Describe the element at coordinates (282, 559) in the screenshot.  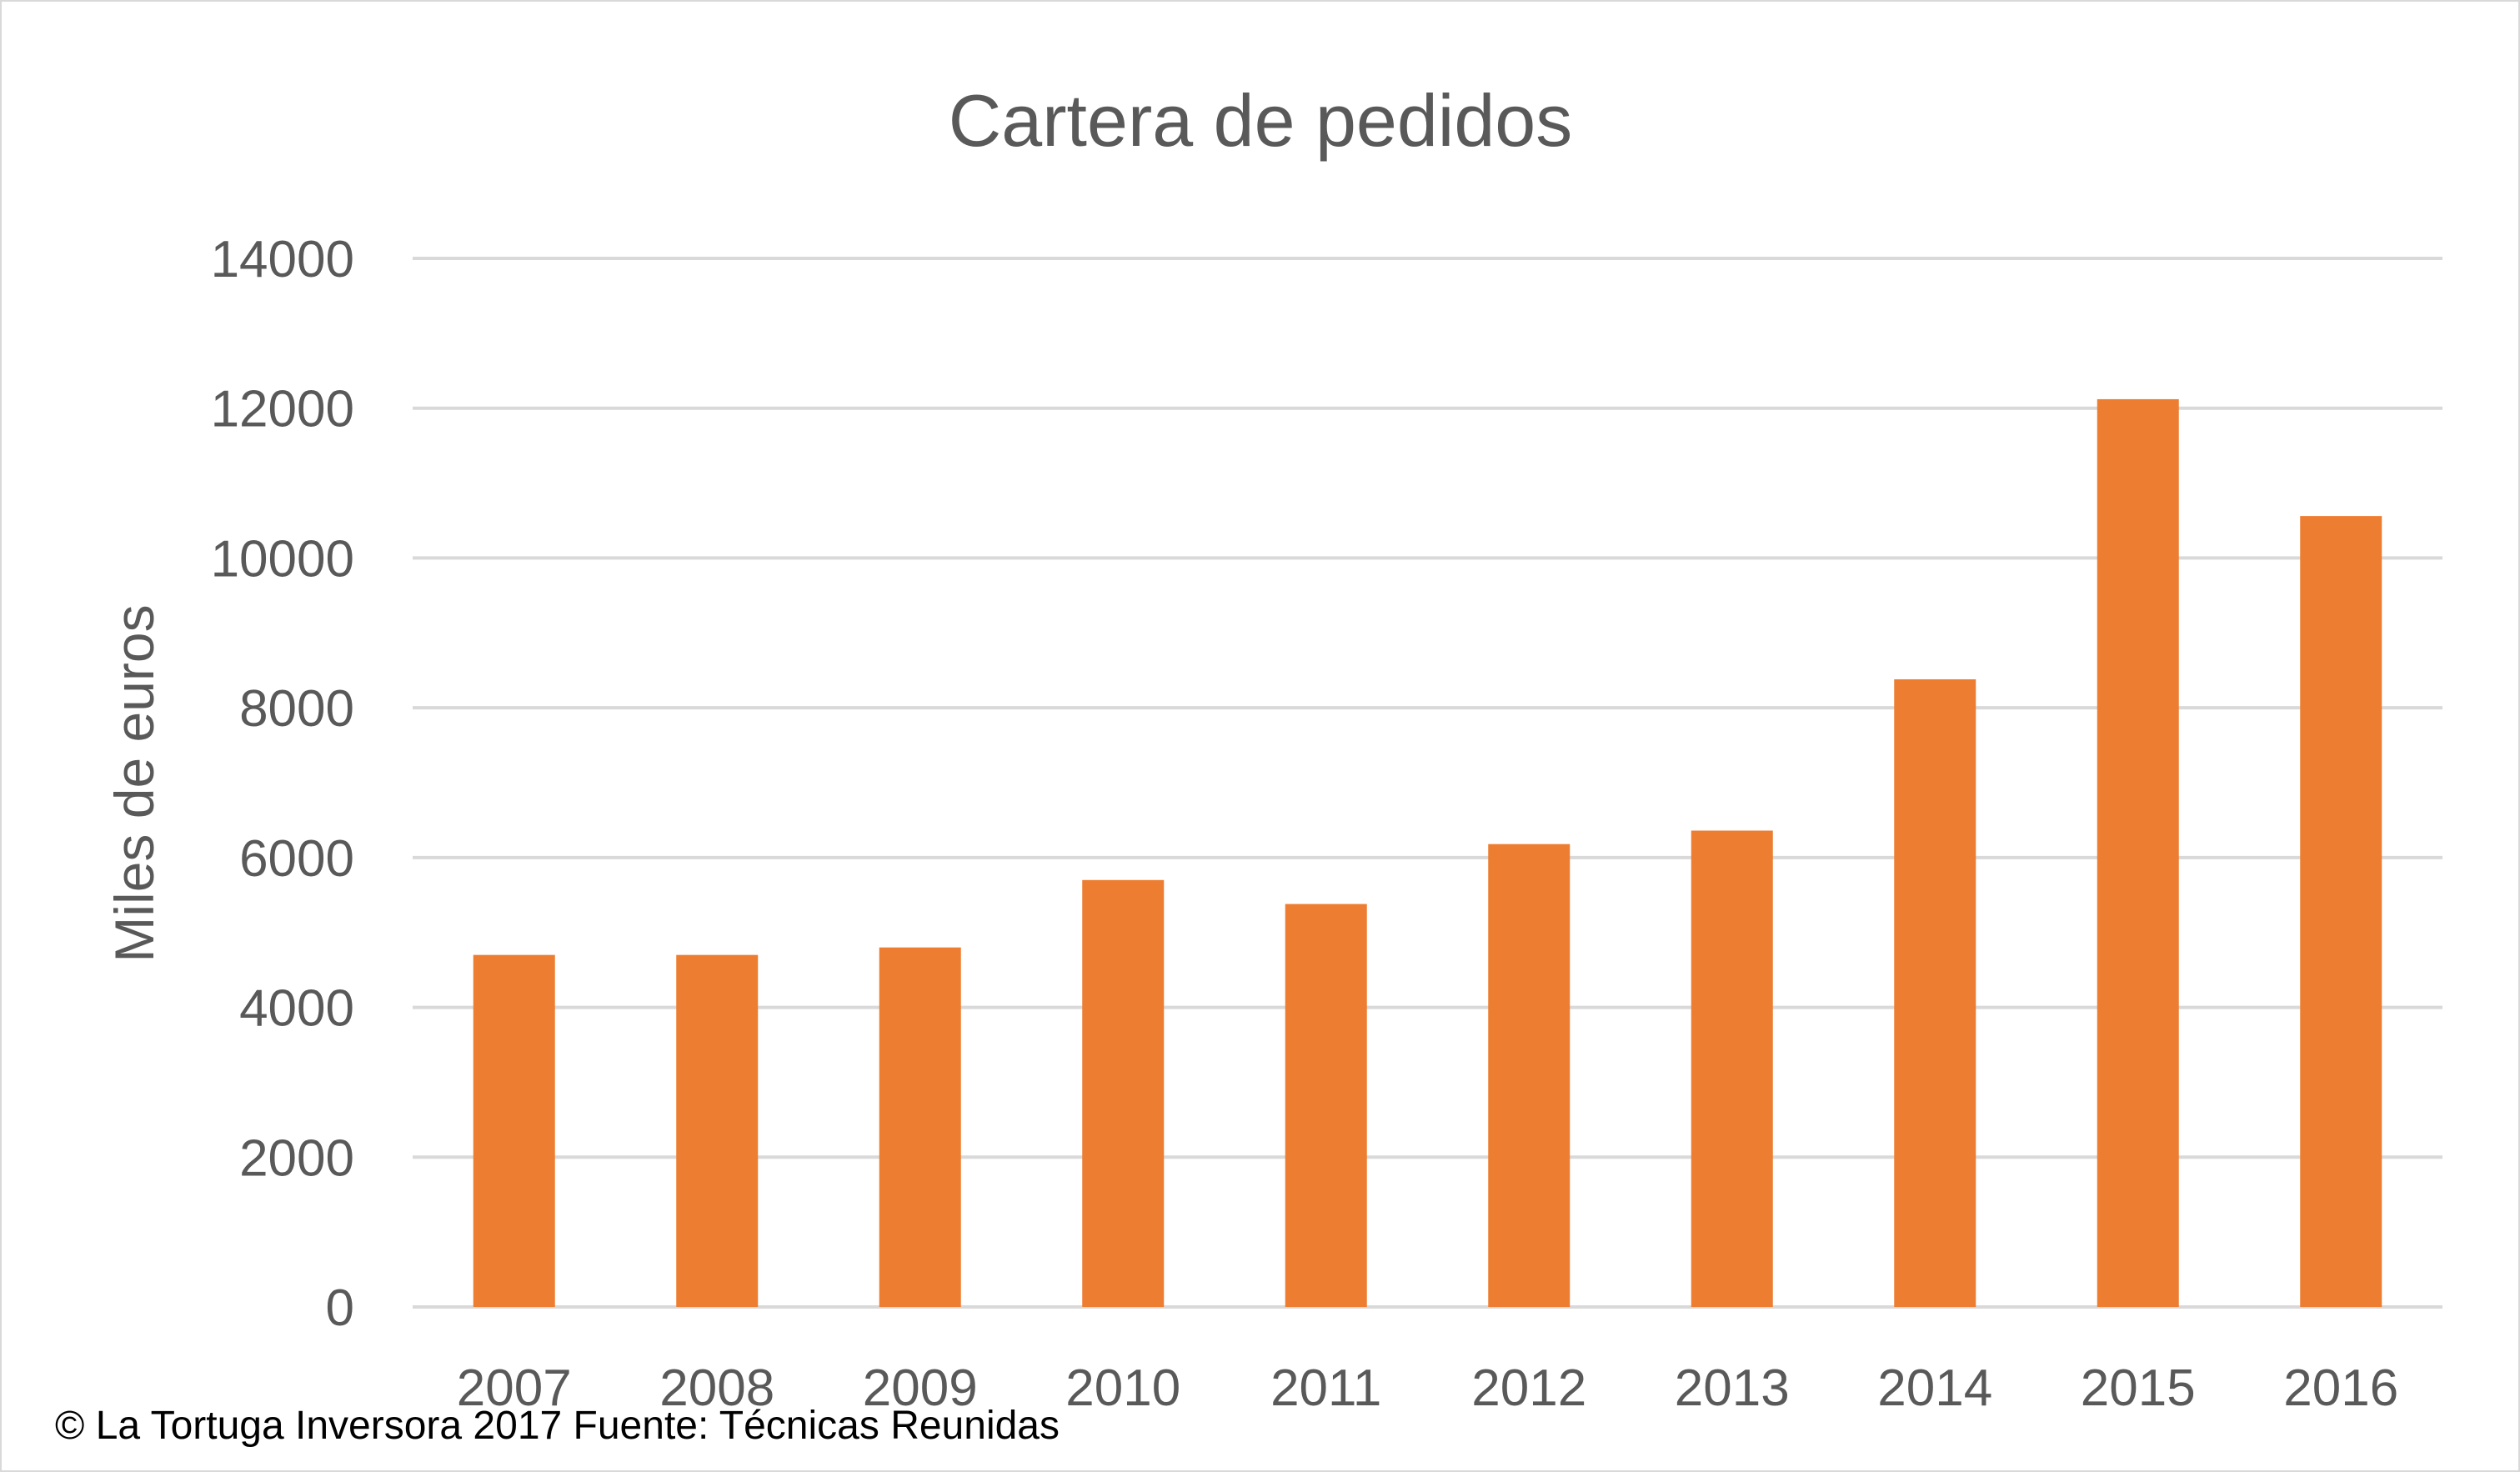
I see `y-tick-label: 10000` at that location.